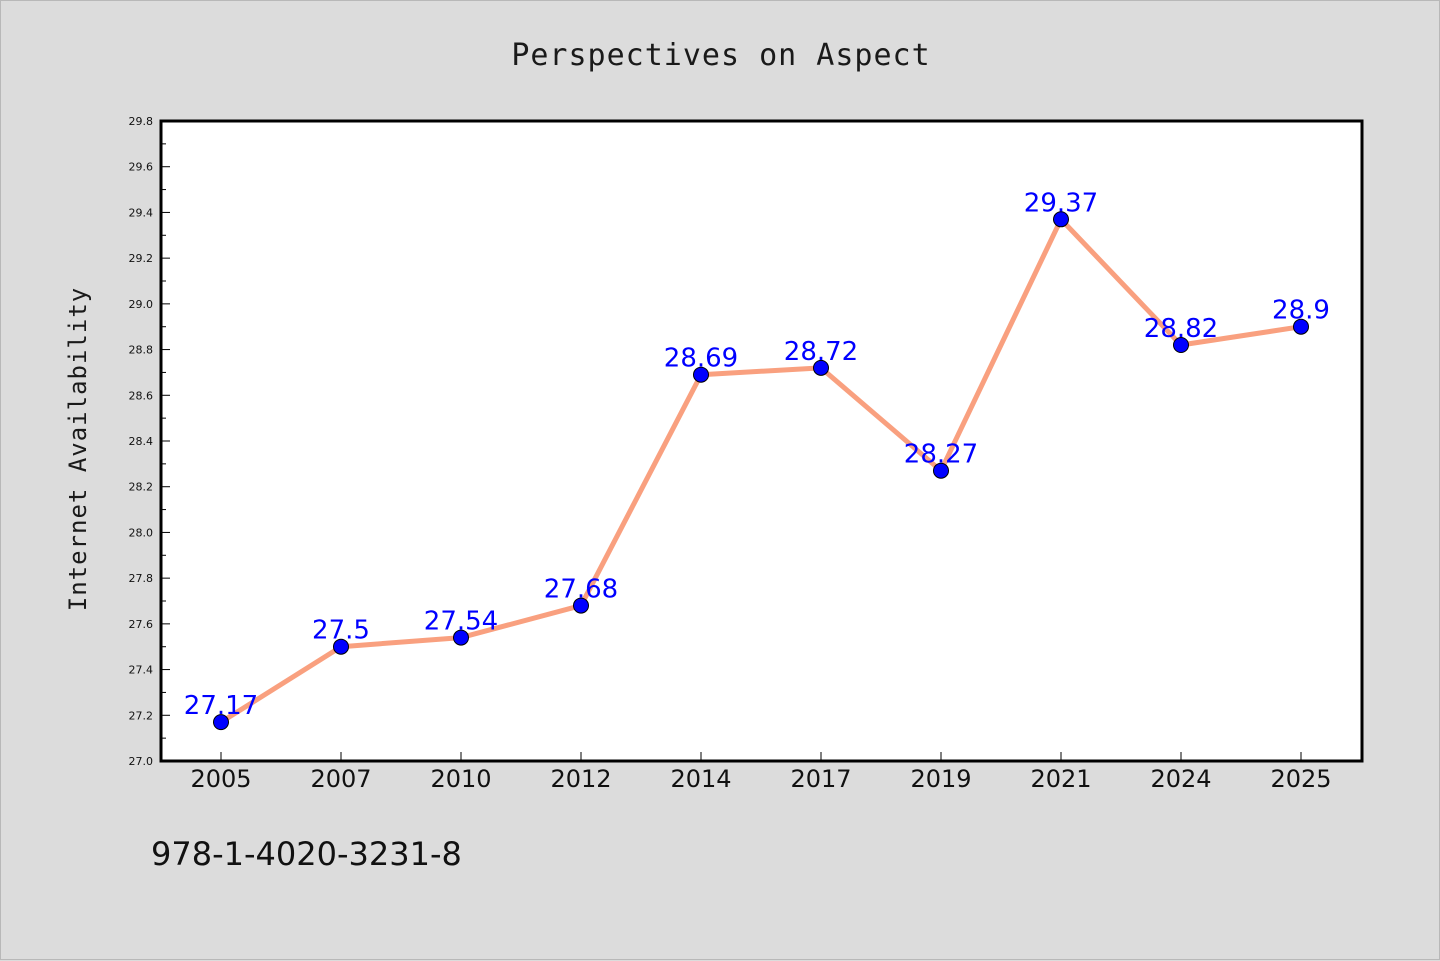 This screenshot has height=961, width=1440. What do you see at coordinates (941, 455) in the screenshot?
I see `data-label: 28.27` at bounding box center [941, 455].